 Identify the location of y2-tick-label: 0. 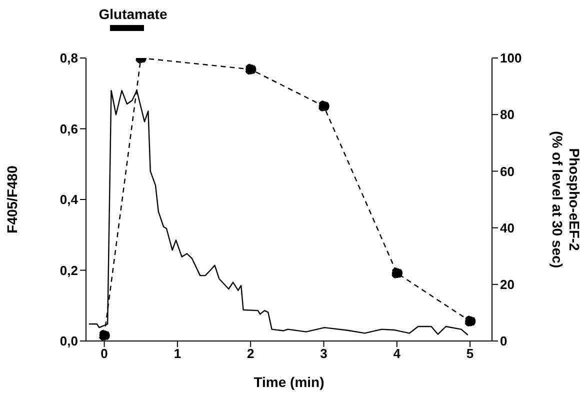
(504, 341).